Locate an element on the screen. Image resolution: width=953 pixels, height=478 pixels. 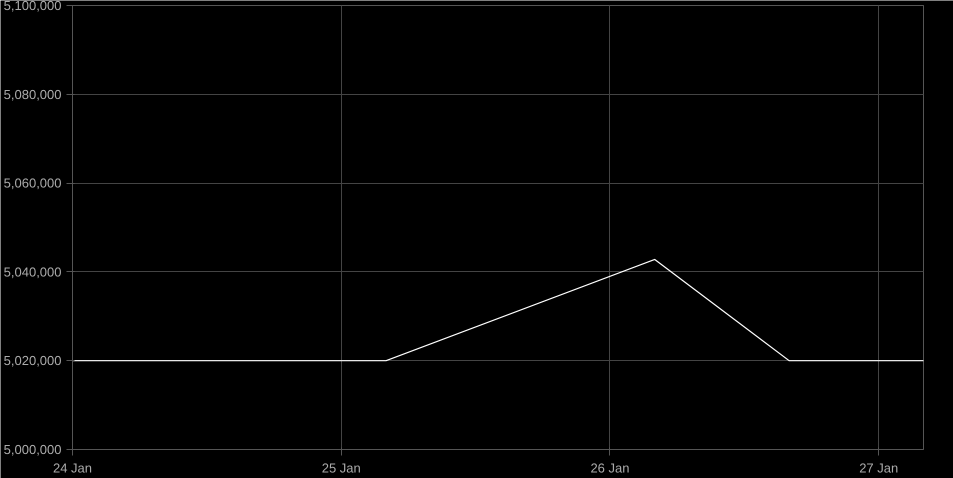
y-tick-label: 5,060,000 is located at coordinates (33, 183).